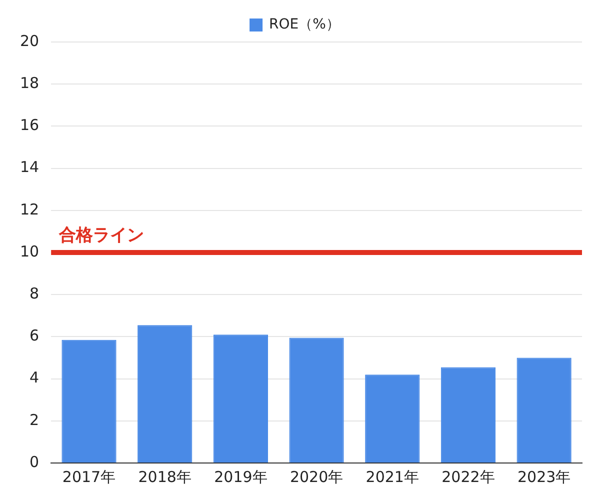  I want to click on x-tick-label: 2017年, so click(89, 477).